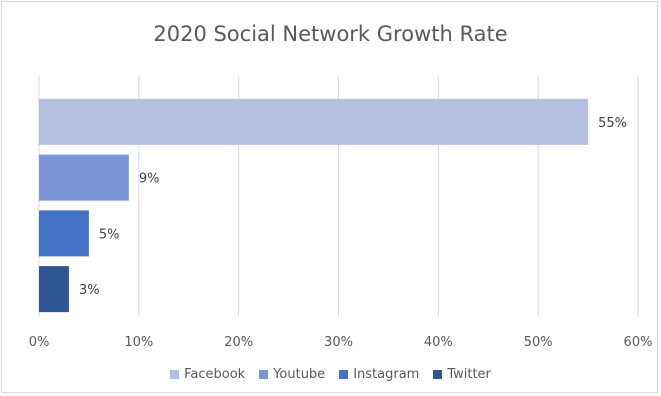 The image size is (661, 396). I want to click on legend-label: Twitter, so click(469, 374).